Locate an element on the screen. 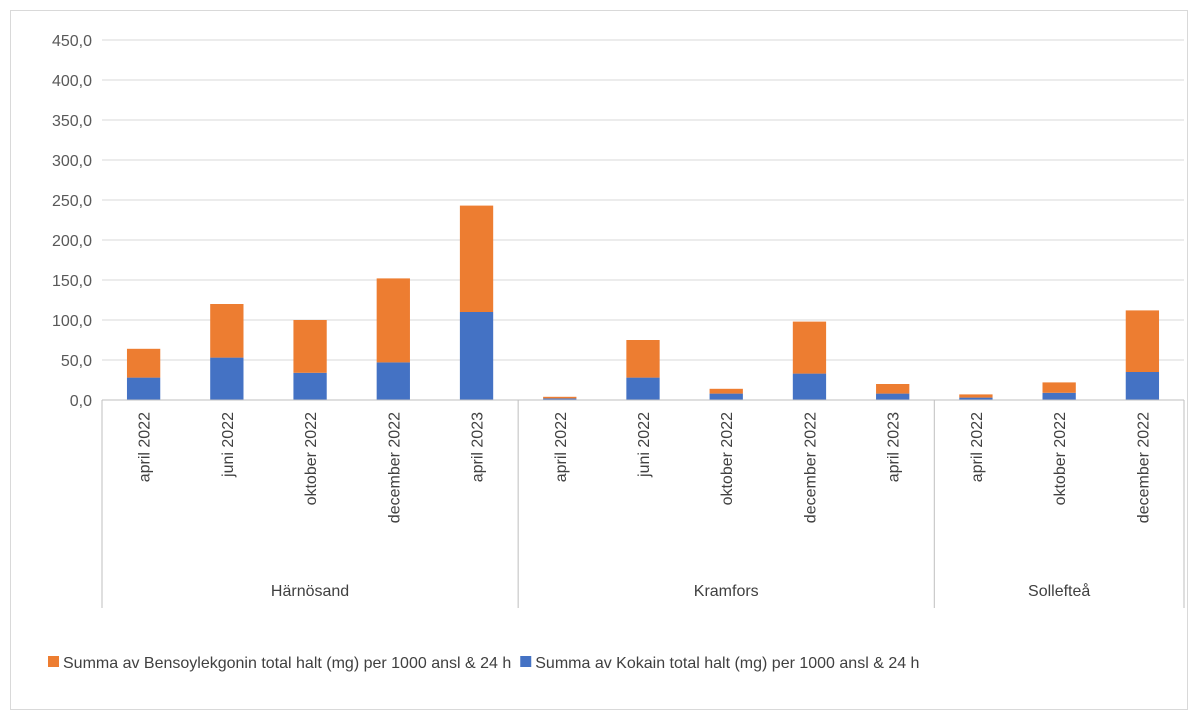  y-tick-label: 150,0 is located at coordinates (72, 281).